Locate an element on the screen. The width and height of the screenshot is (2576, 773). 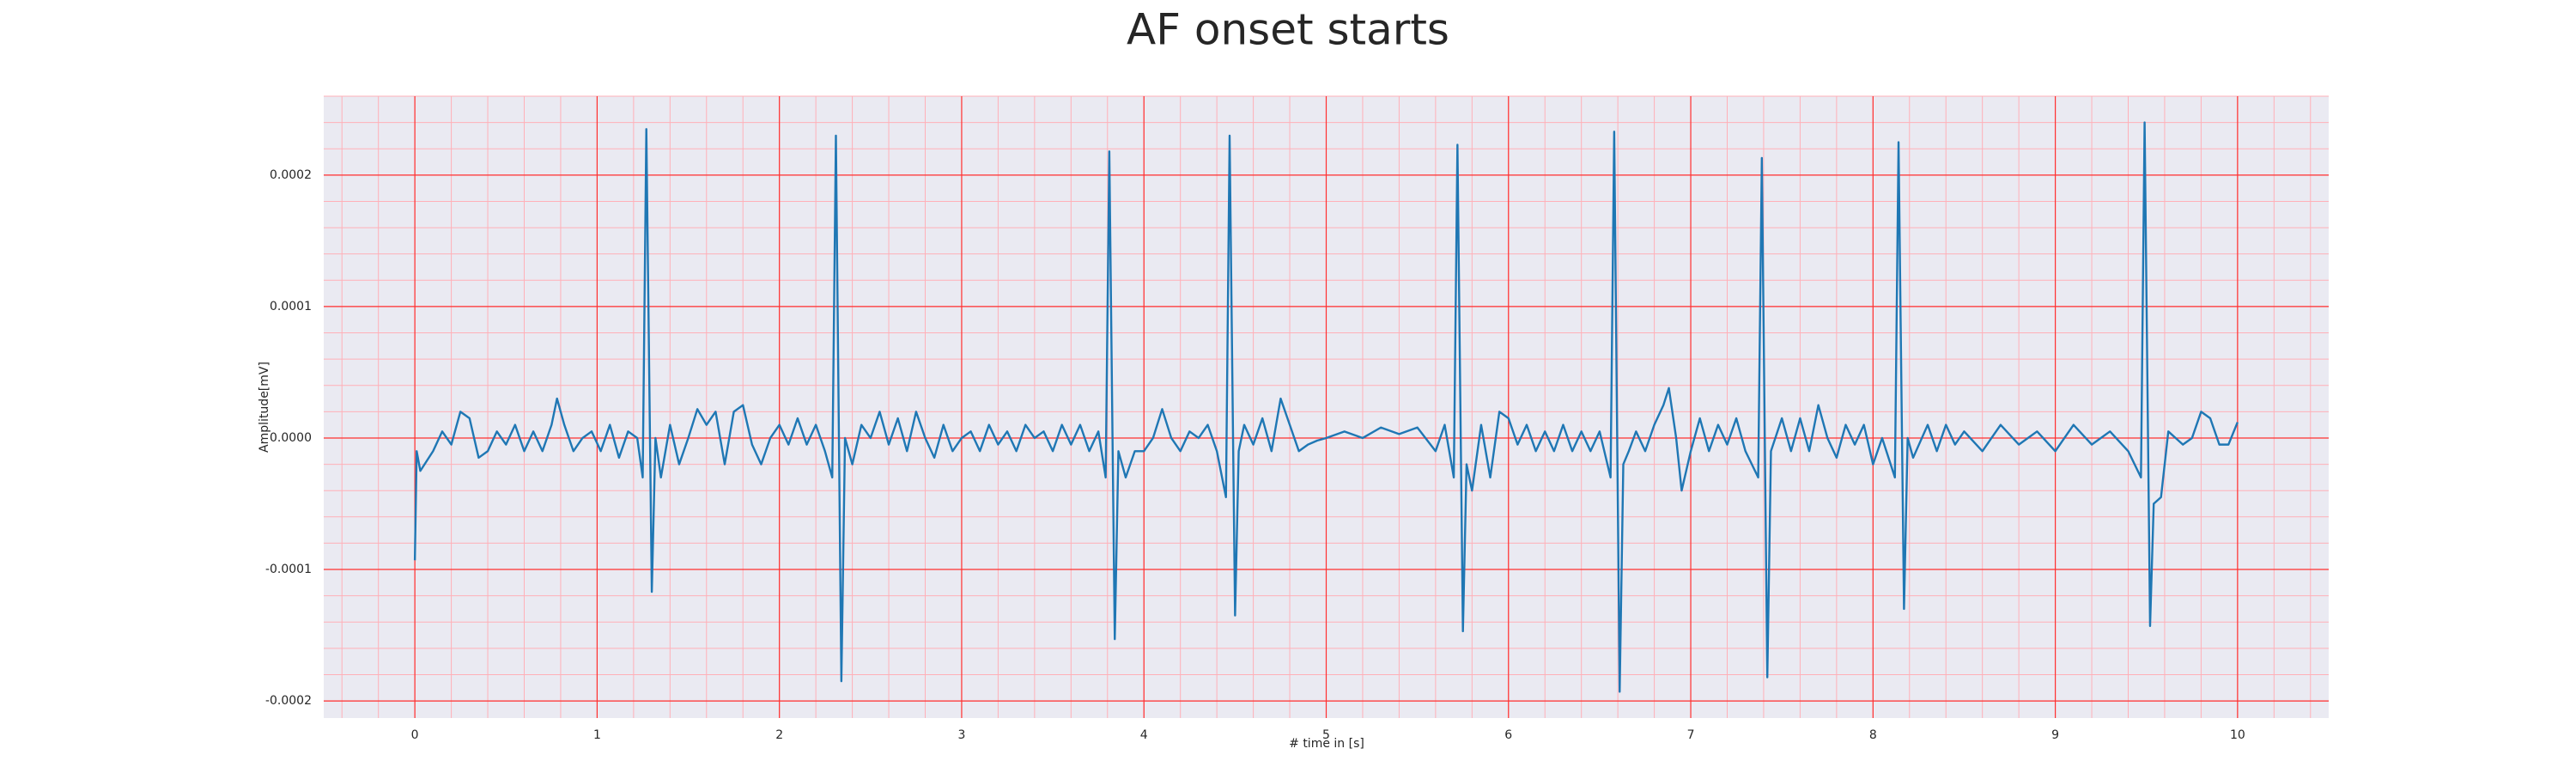
y-tick-label: 0.0000 is located at coordinates (291, 438).